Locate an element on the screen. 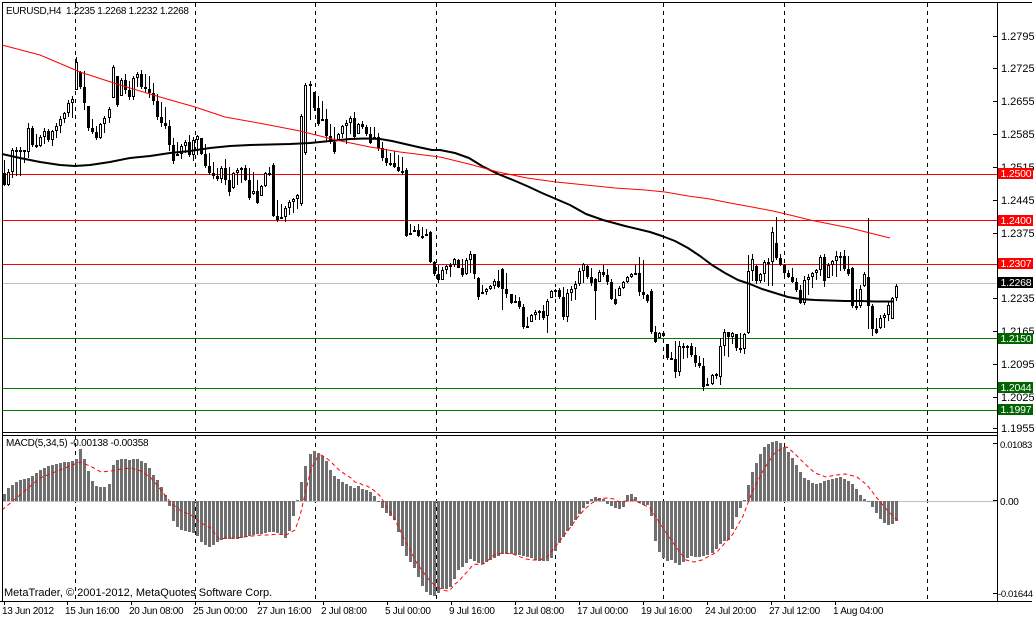 This screenshot has width=1034, height=618. svg-text: 1.2585 is located at coordinates (1017, 135).